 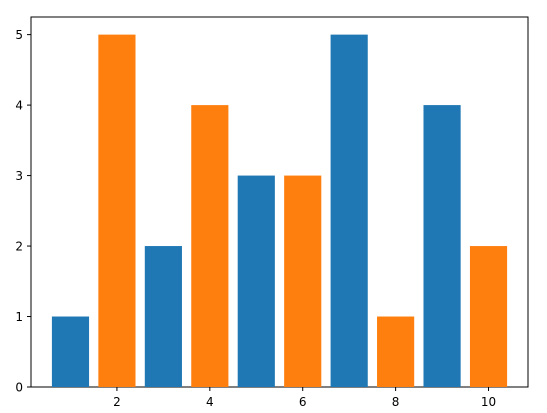 I want to click on x-tick-label-4: 4, so click(x=210, y=402).